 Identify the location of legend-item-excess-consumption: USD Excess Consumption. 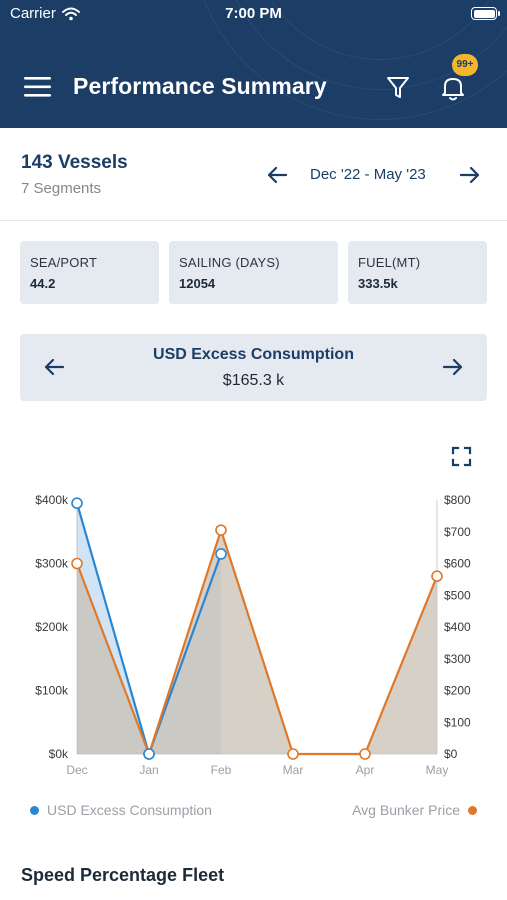
(121, 810).